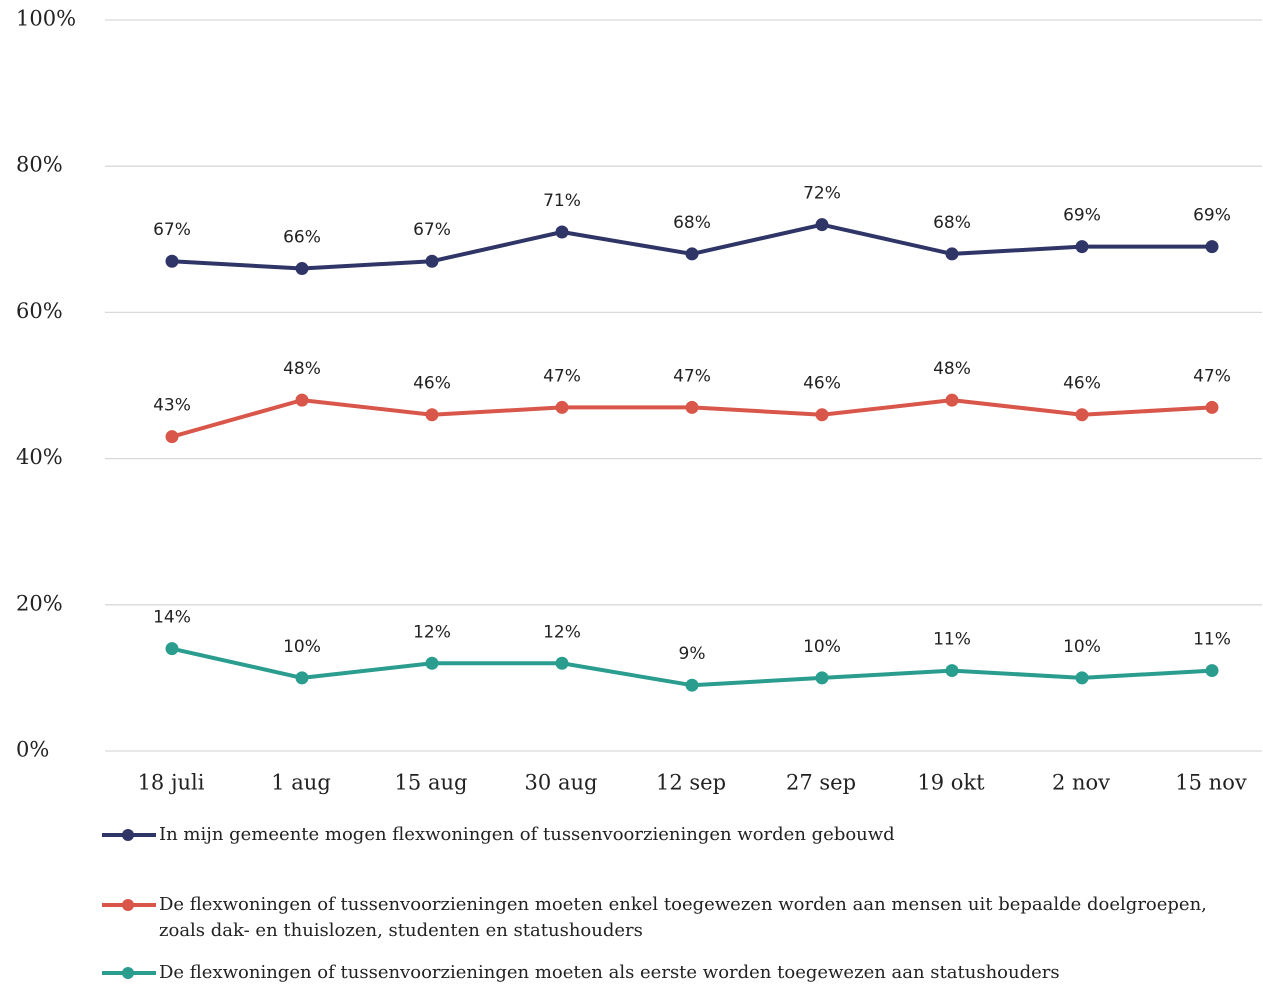 The width and height of the screenshot is (1263, 984). Describe the element at coordinates (562, 201) in the screenshot. I see `data-label: 71%` at that location.